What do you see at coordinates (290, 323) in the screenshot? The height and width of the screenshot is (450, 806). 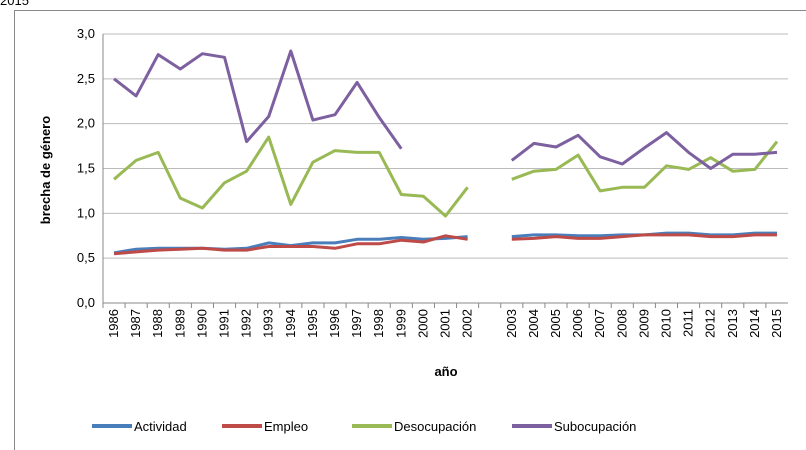 I see `x-tick-label: 1994` at bounding box center [290, 323].